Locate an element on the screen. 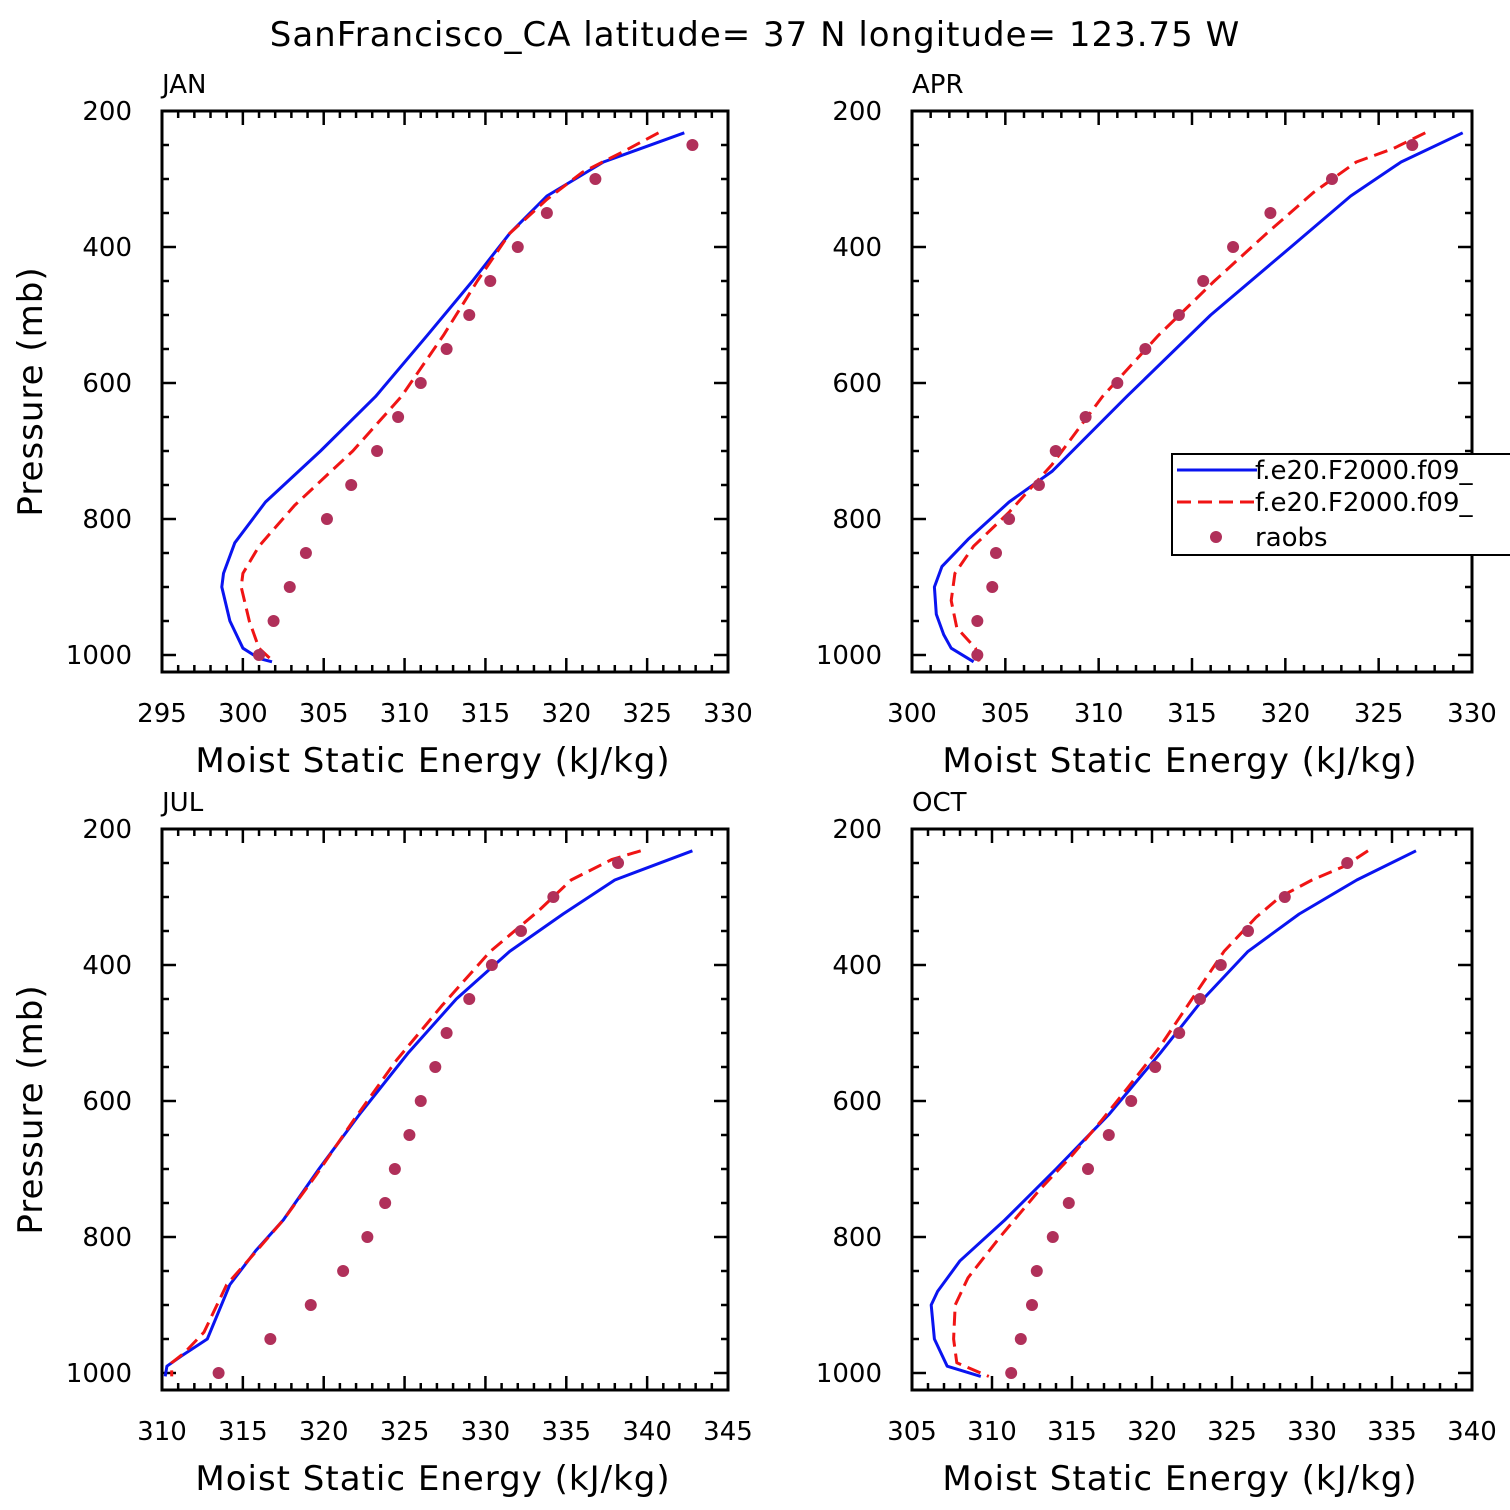  y-tick-label: 800 is located at coordinates (107, 520).